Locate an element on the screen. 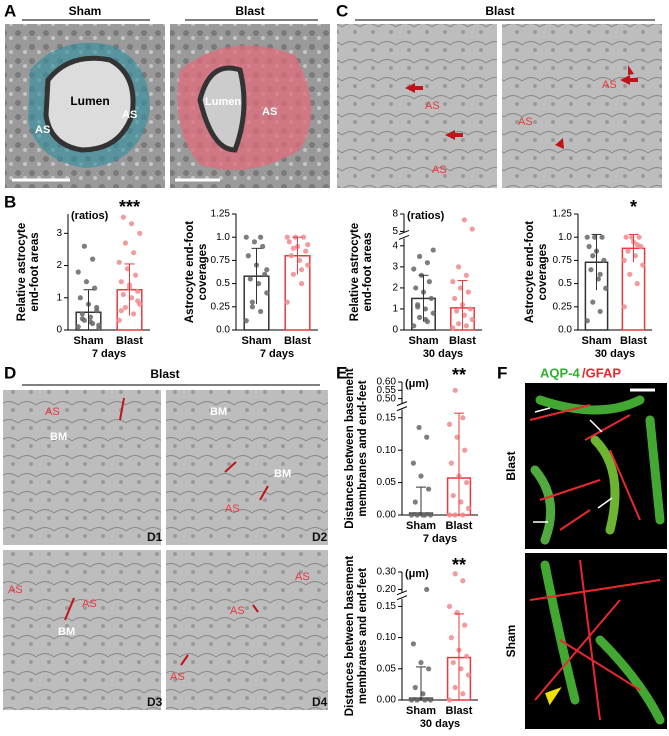 The image size is (669, 736). y-tick-label: 0.30 is located at coordinates (387, 572).